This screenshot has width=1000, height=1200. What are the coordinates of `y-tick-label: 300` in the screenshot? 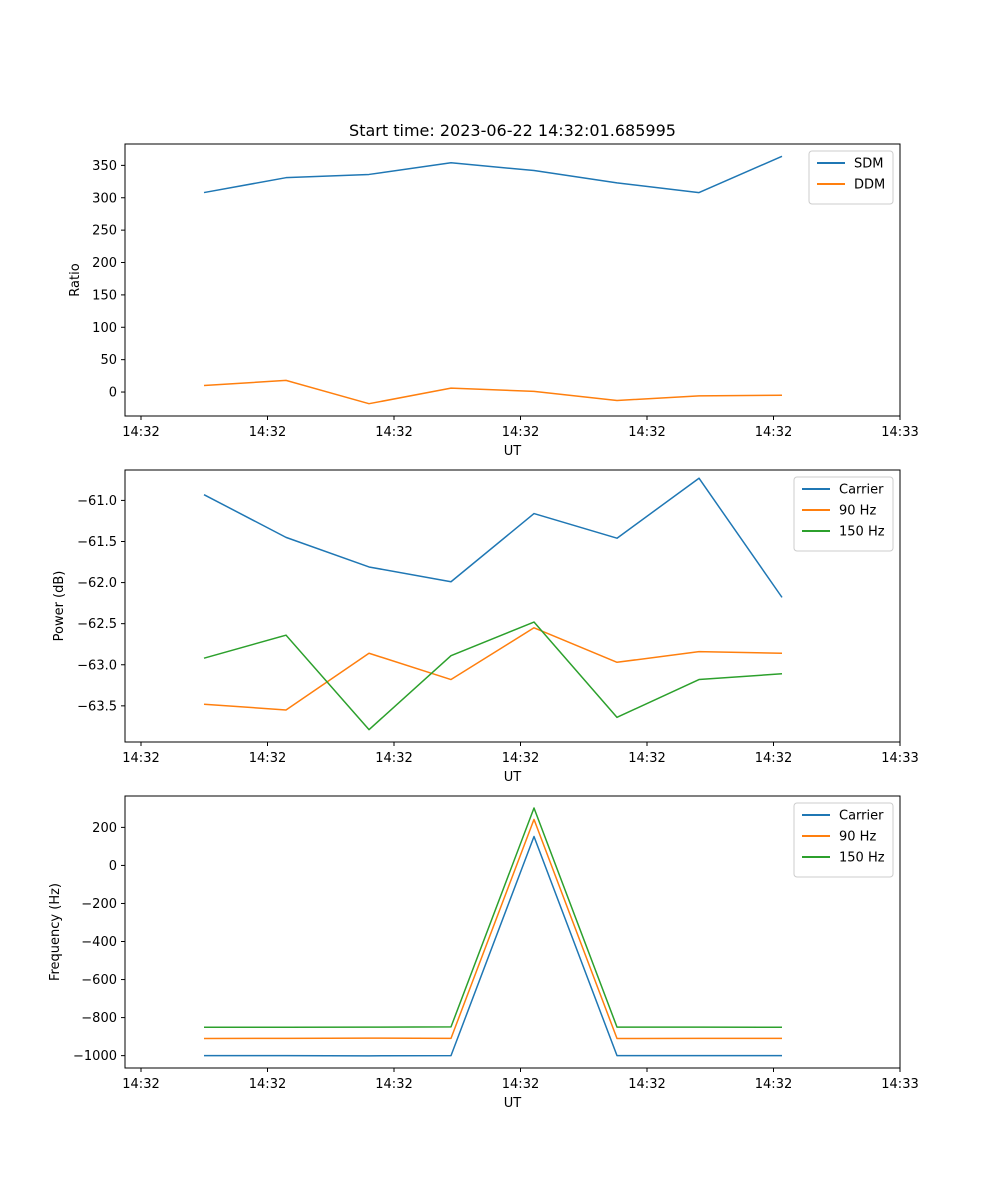 It's located at (104, 198).